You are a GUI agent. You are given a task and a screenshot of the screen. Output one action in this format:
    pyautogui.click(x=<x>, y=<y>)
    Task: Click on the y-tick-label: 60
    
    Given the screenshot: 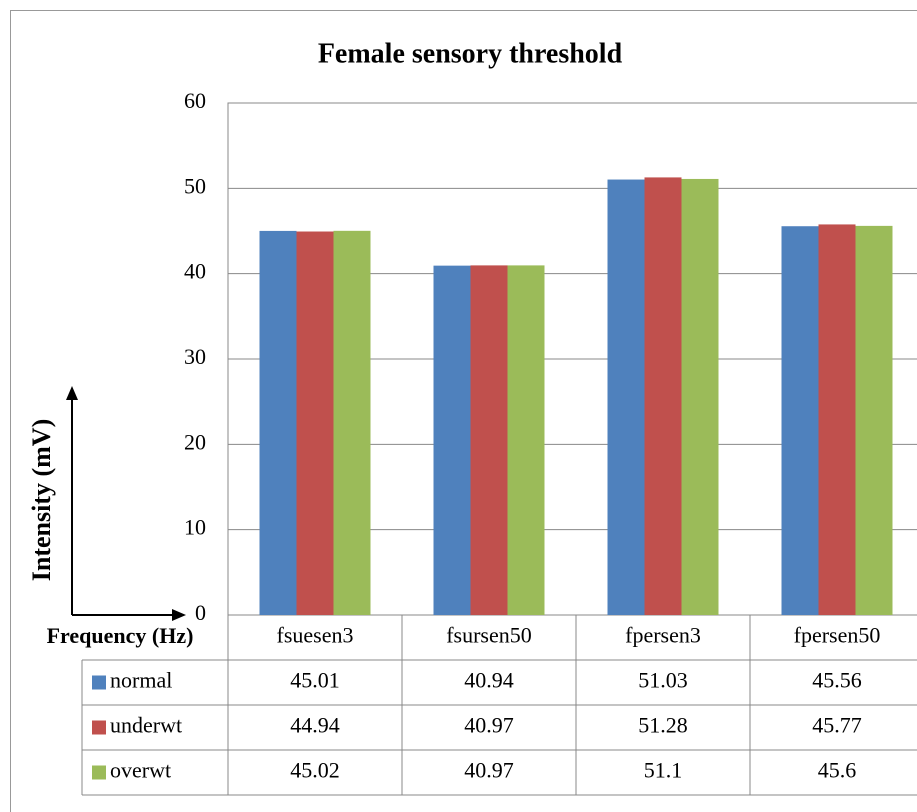 What is the action you would take?
    pyautogui.click(x=195, y=100)
    